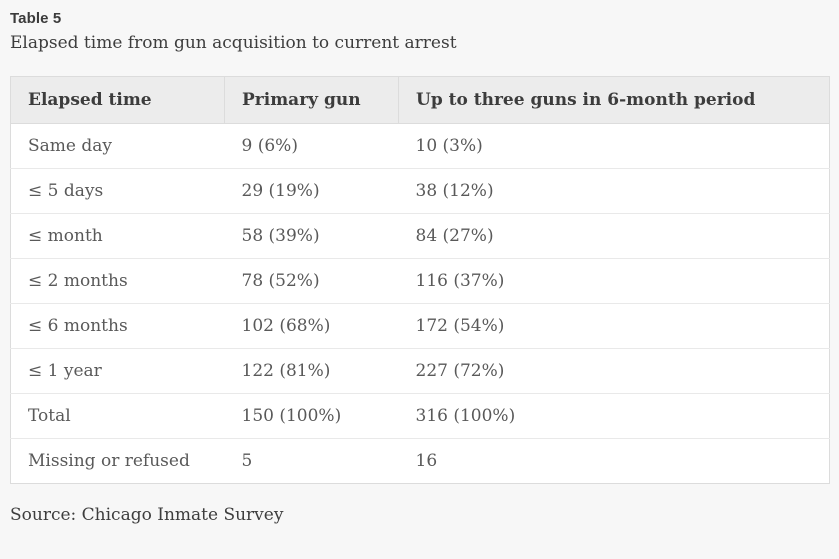 The width and height of the screenshot is (839, 559). Describe the element at coordinates (614, 236) in the screenshot. I see `three-guns-value: 84 (27%)` at that location.